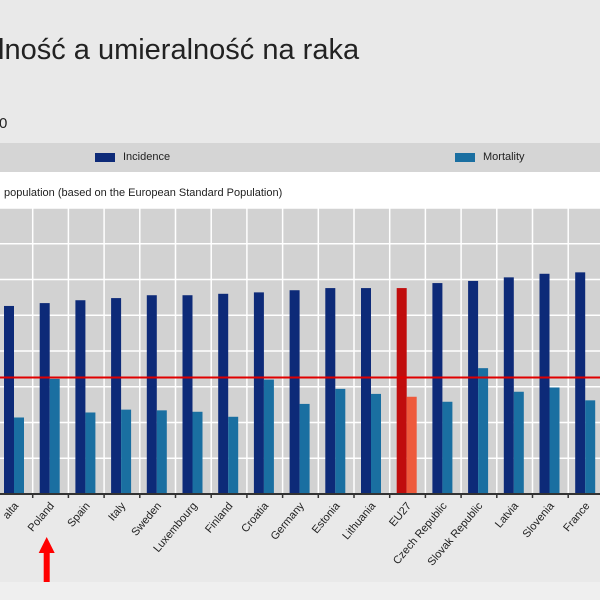 This screenshot has height=600, width=600. Describe the element at coordinates (465, 157) in the screenshot. I see `legend-swatch-mortality` at that location.